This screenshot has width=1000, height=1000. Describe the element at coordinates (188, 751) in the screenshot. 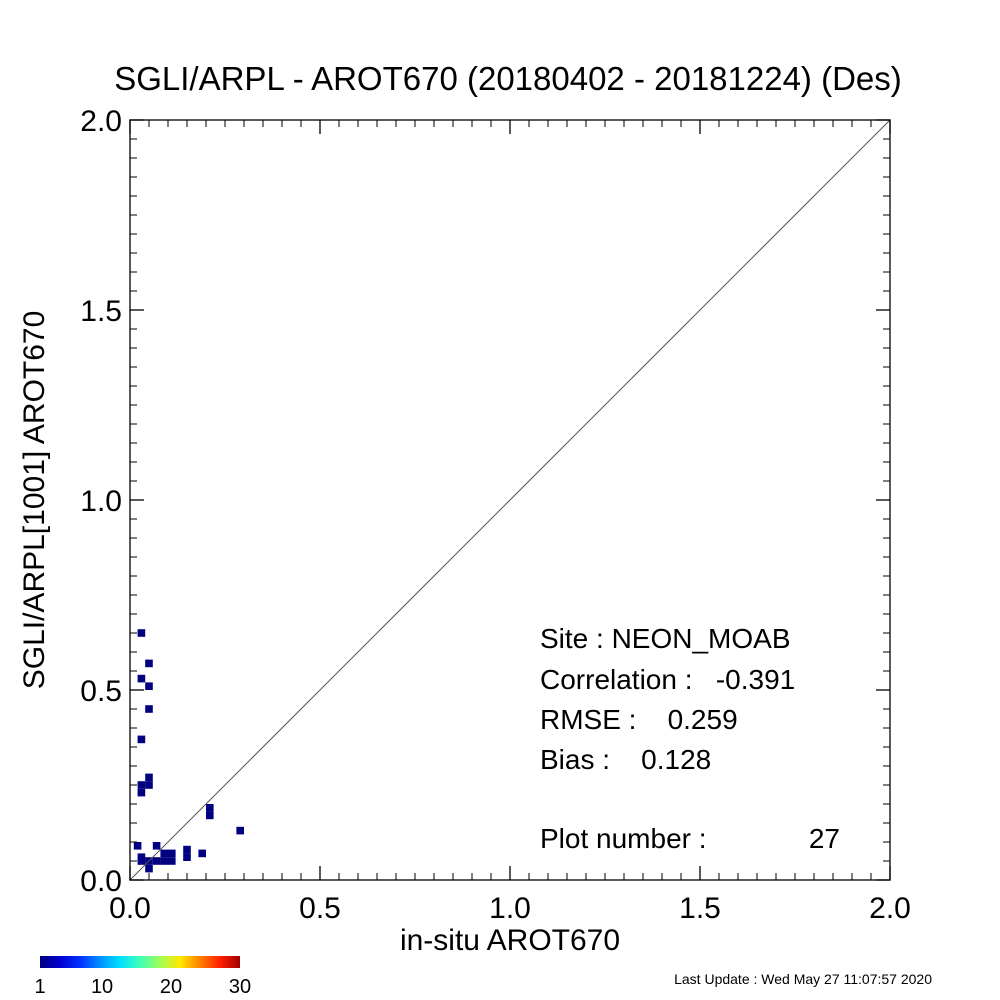

I see `data-points` at that location.